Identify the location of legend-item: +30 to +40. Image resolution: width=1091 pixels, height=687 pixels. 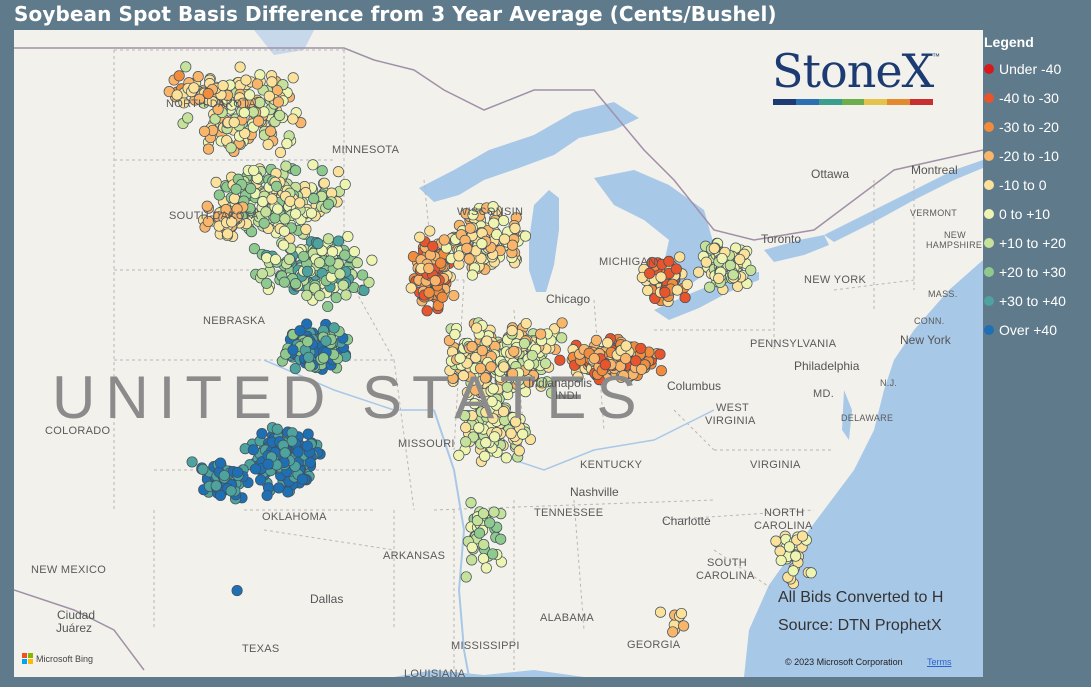
(1037, 300).